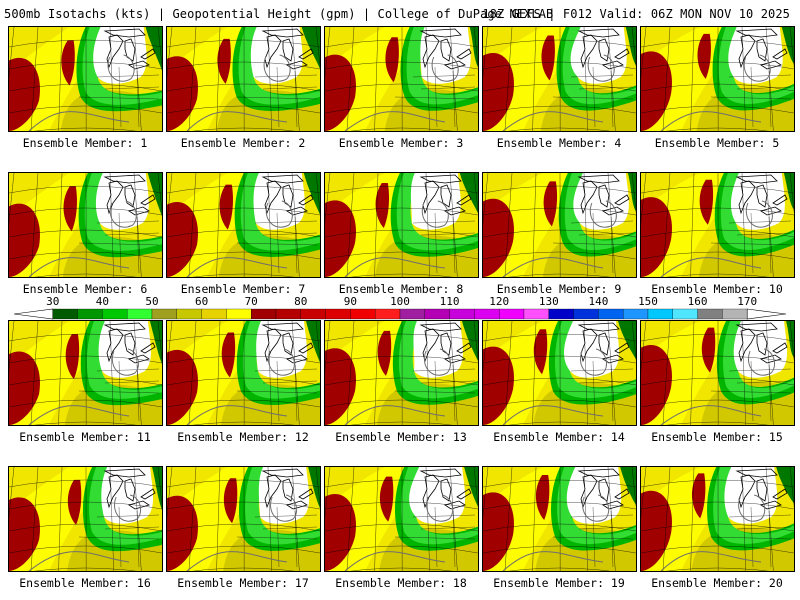  What do you see at coordinates (548, 301) in the screenshot?
I see `colorbar-tick-label: 130` at bounding box center [548, 301].